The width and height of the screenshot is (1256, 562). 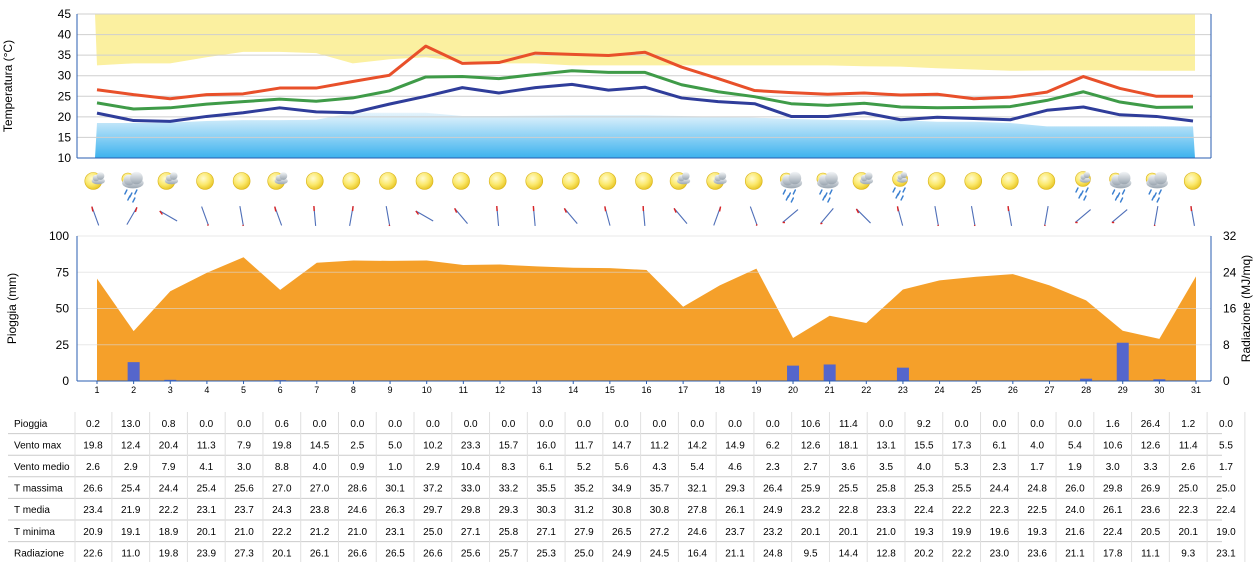 What do you see at coordinates (358, 553) in the screenshot?
I see `table-cell: 26.6` at bounding box center [358, 553].